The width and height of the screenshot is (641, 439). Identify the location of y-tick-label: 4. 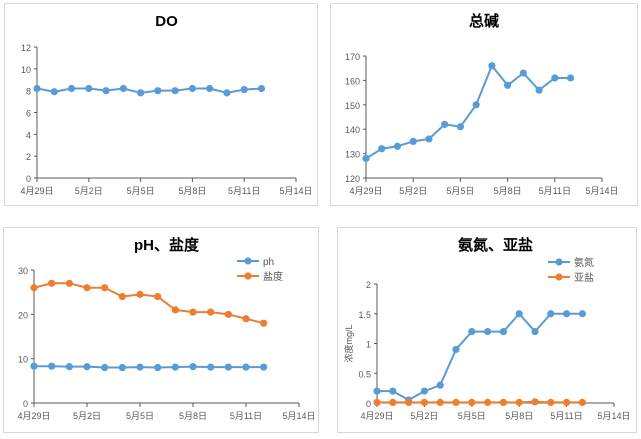
(28, 135).